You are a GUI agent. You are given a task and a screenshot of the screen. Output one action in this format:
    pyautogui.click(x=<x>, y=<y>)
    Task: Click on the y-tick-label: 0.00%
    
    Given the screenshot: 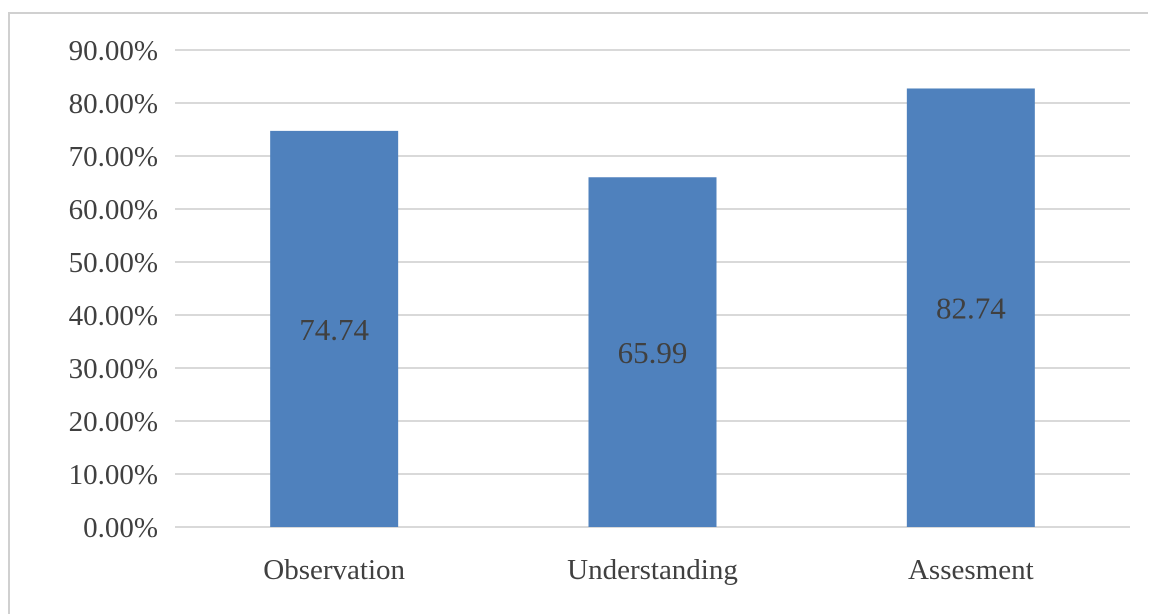 What is the action you would take?
    pyautogui.click(x=120, y=528)
    